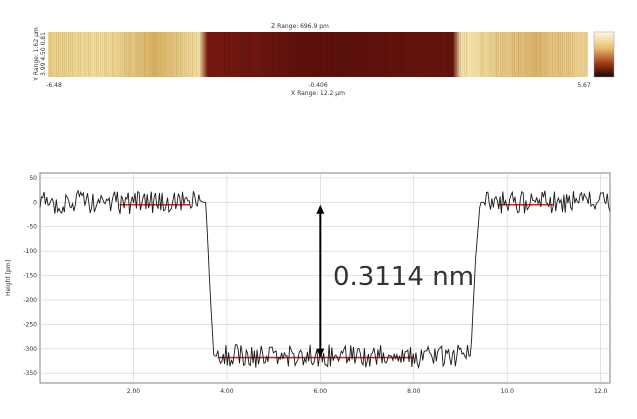  I want to click on x-range-label: X Range: 12.2 µm, so click(318, 93).